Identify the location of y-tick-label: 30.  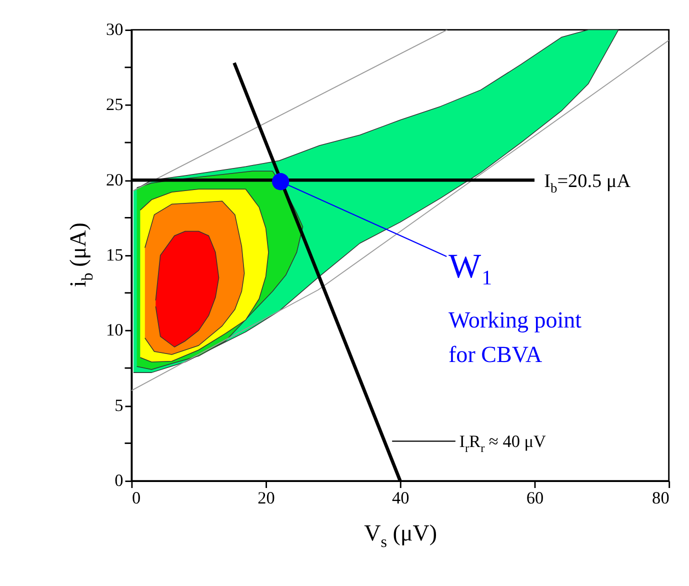
(115, 30).